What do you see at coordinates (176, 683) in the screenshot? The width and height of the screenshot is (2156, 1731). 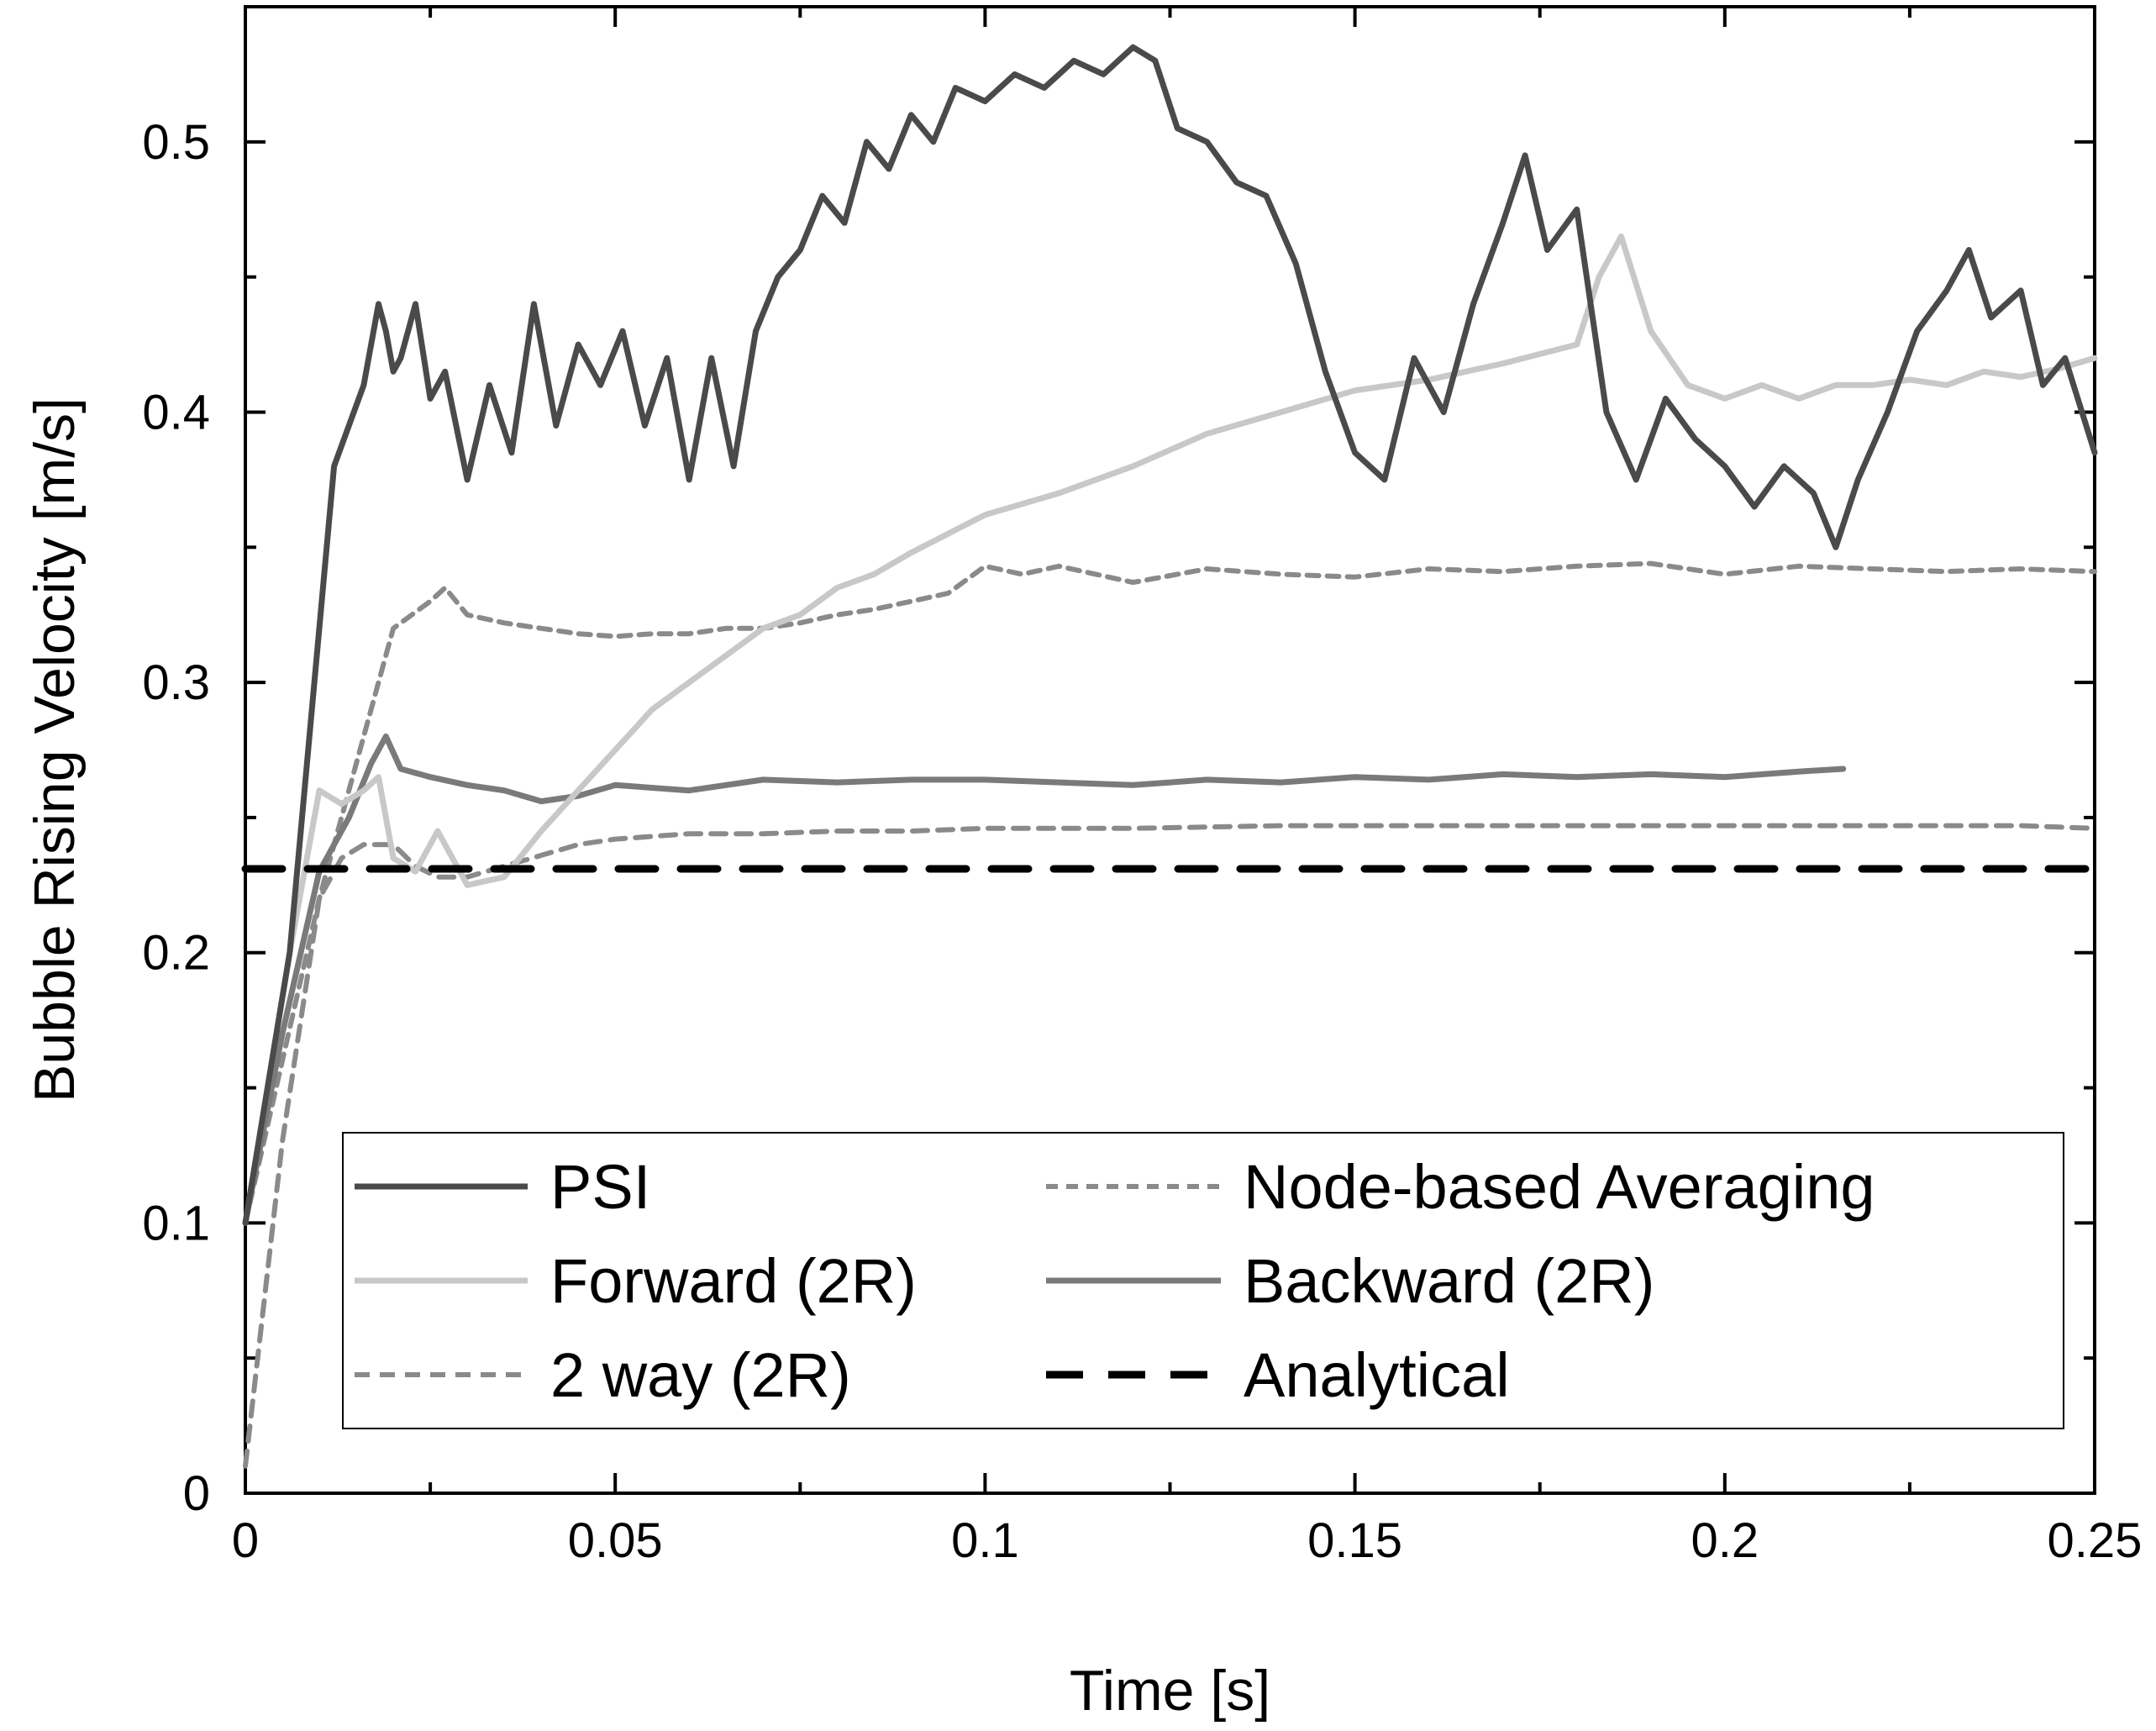 I see `y-tick-label: 0.3` at bounding box center [176, 683].